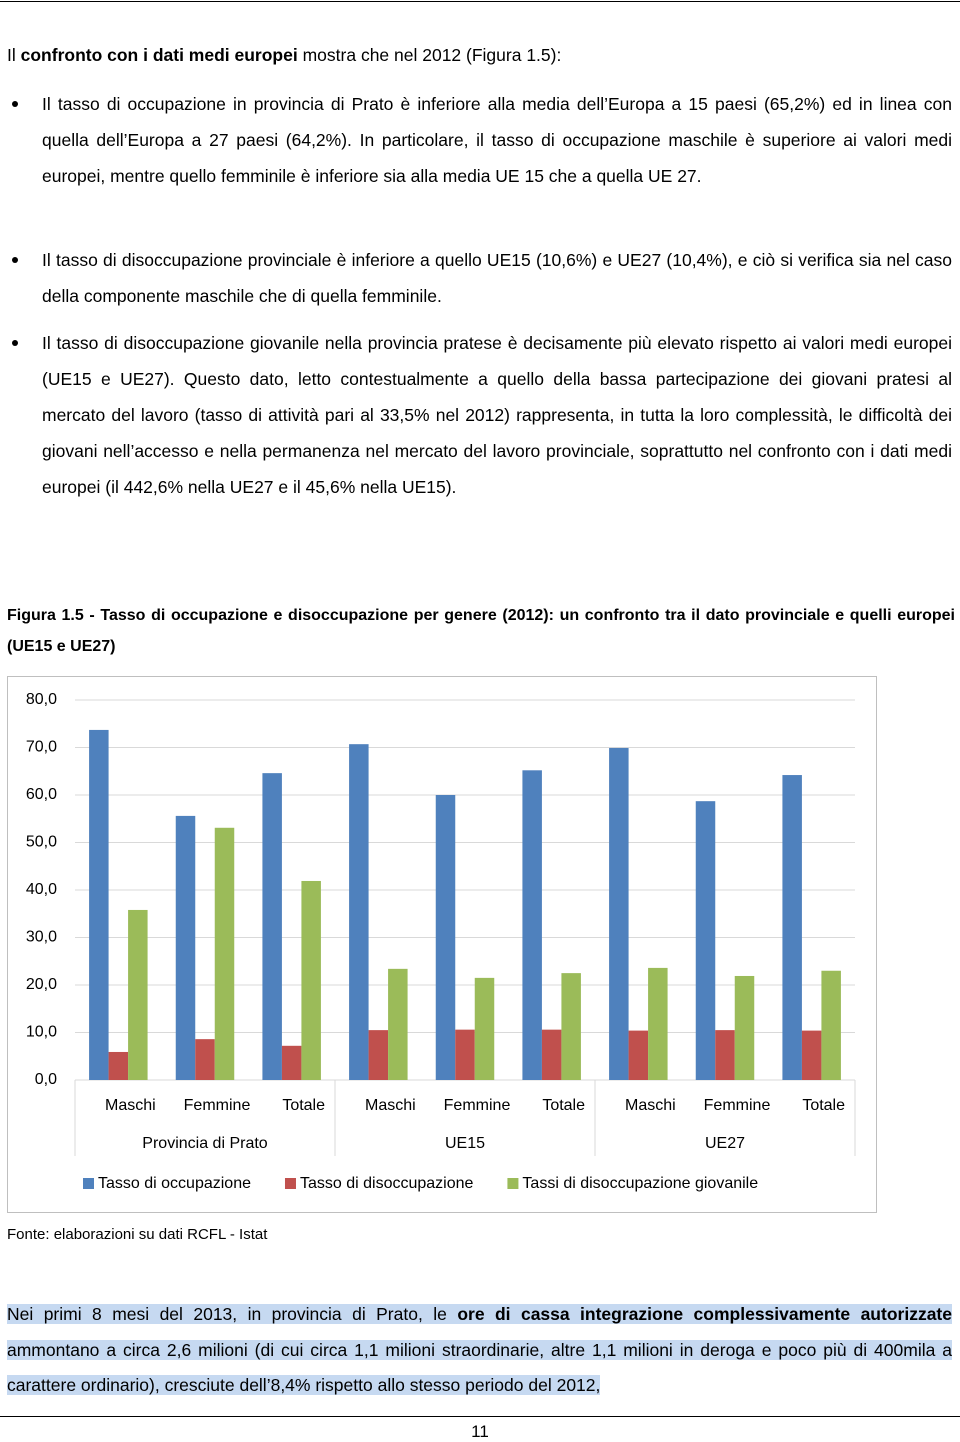  What do you see at coordinates (41, 889) in the screenshot?
I see `y-tick-label: 40,0` at bounding box center [41, 889].